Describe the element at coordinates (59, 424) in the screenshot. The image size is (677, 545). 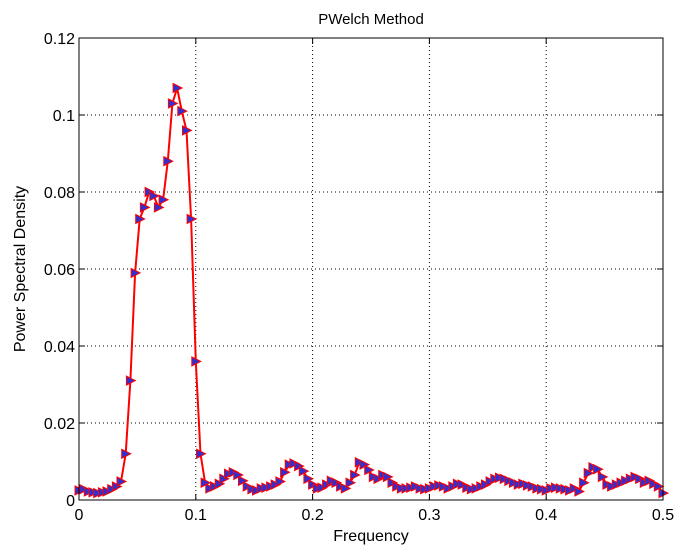
I see `y-tick-label: 0.02` at that location.